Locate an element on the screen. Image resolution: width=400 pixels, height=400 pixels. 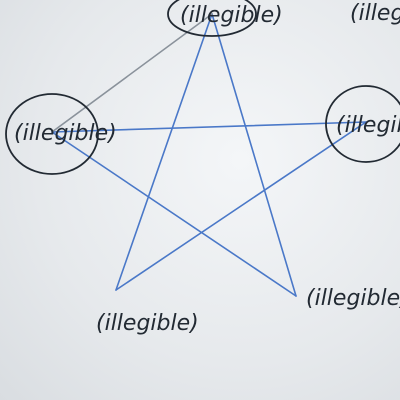
node-corner: (illegible) is located at coordinates (375, 13).